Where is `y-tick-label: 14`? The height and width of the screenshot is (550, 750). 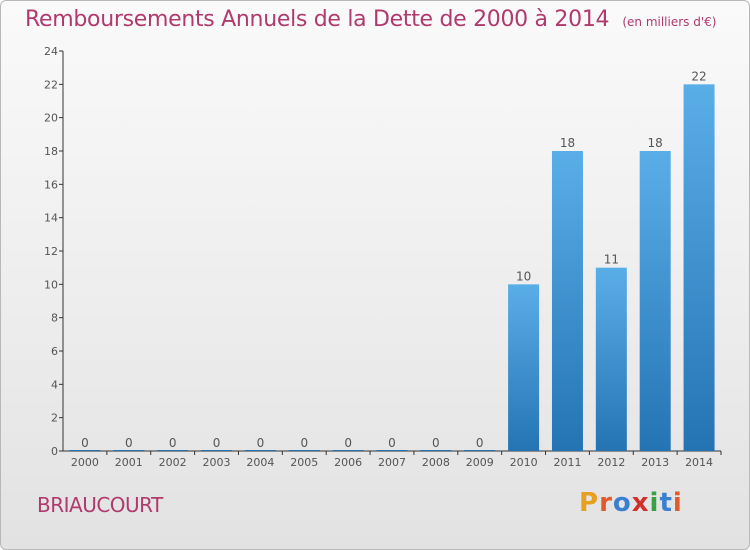
y-tick-label: 14 is located at coordinates (51, 218).